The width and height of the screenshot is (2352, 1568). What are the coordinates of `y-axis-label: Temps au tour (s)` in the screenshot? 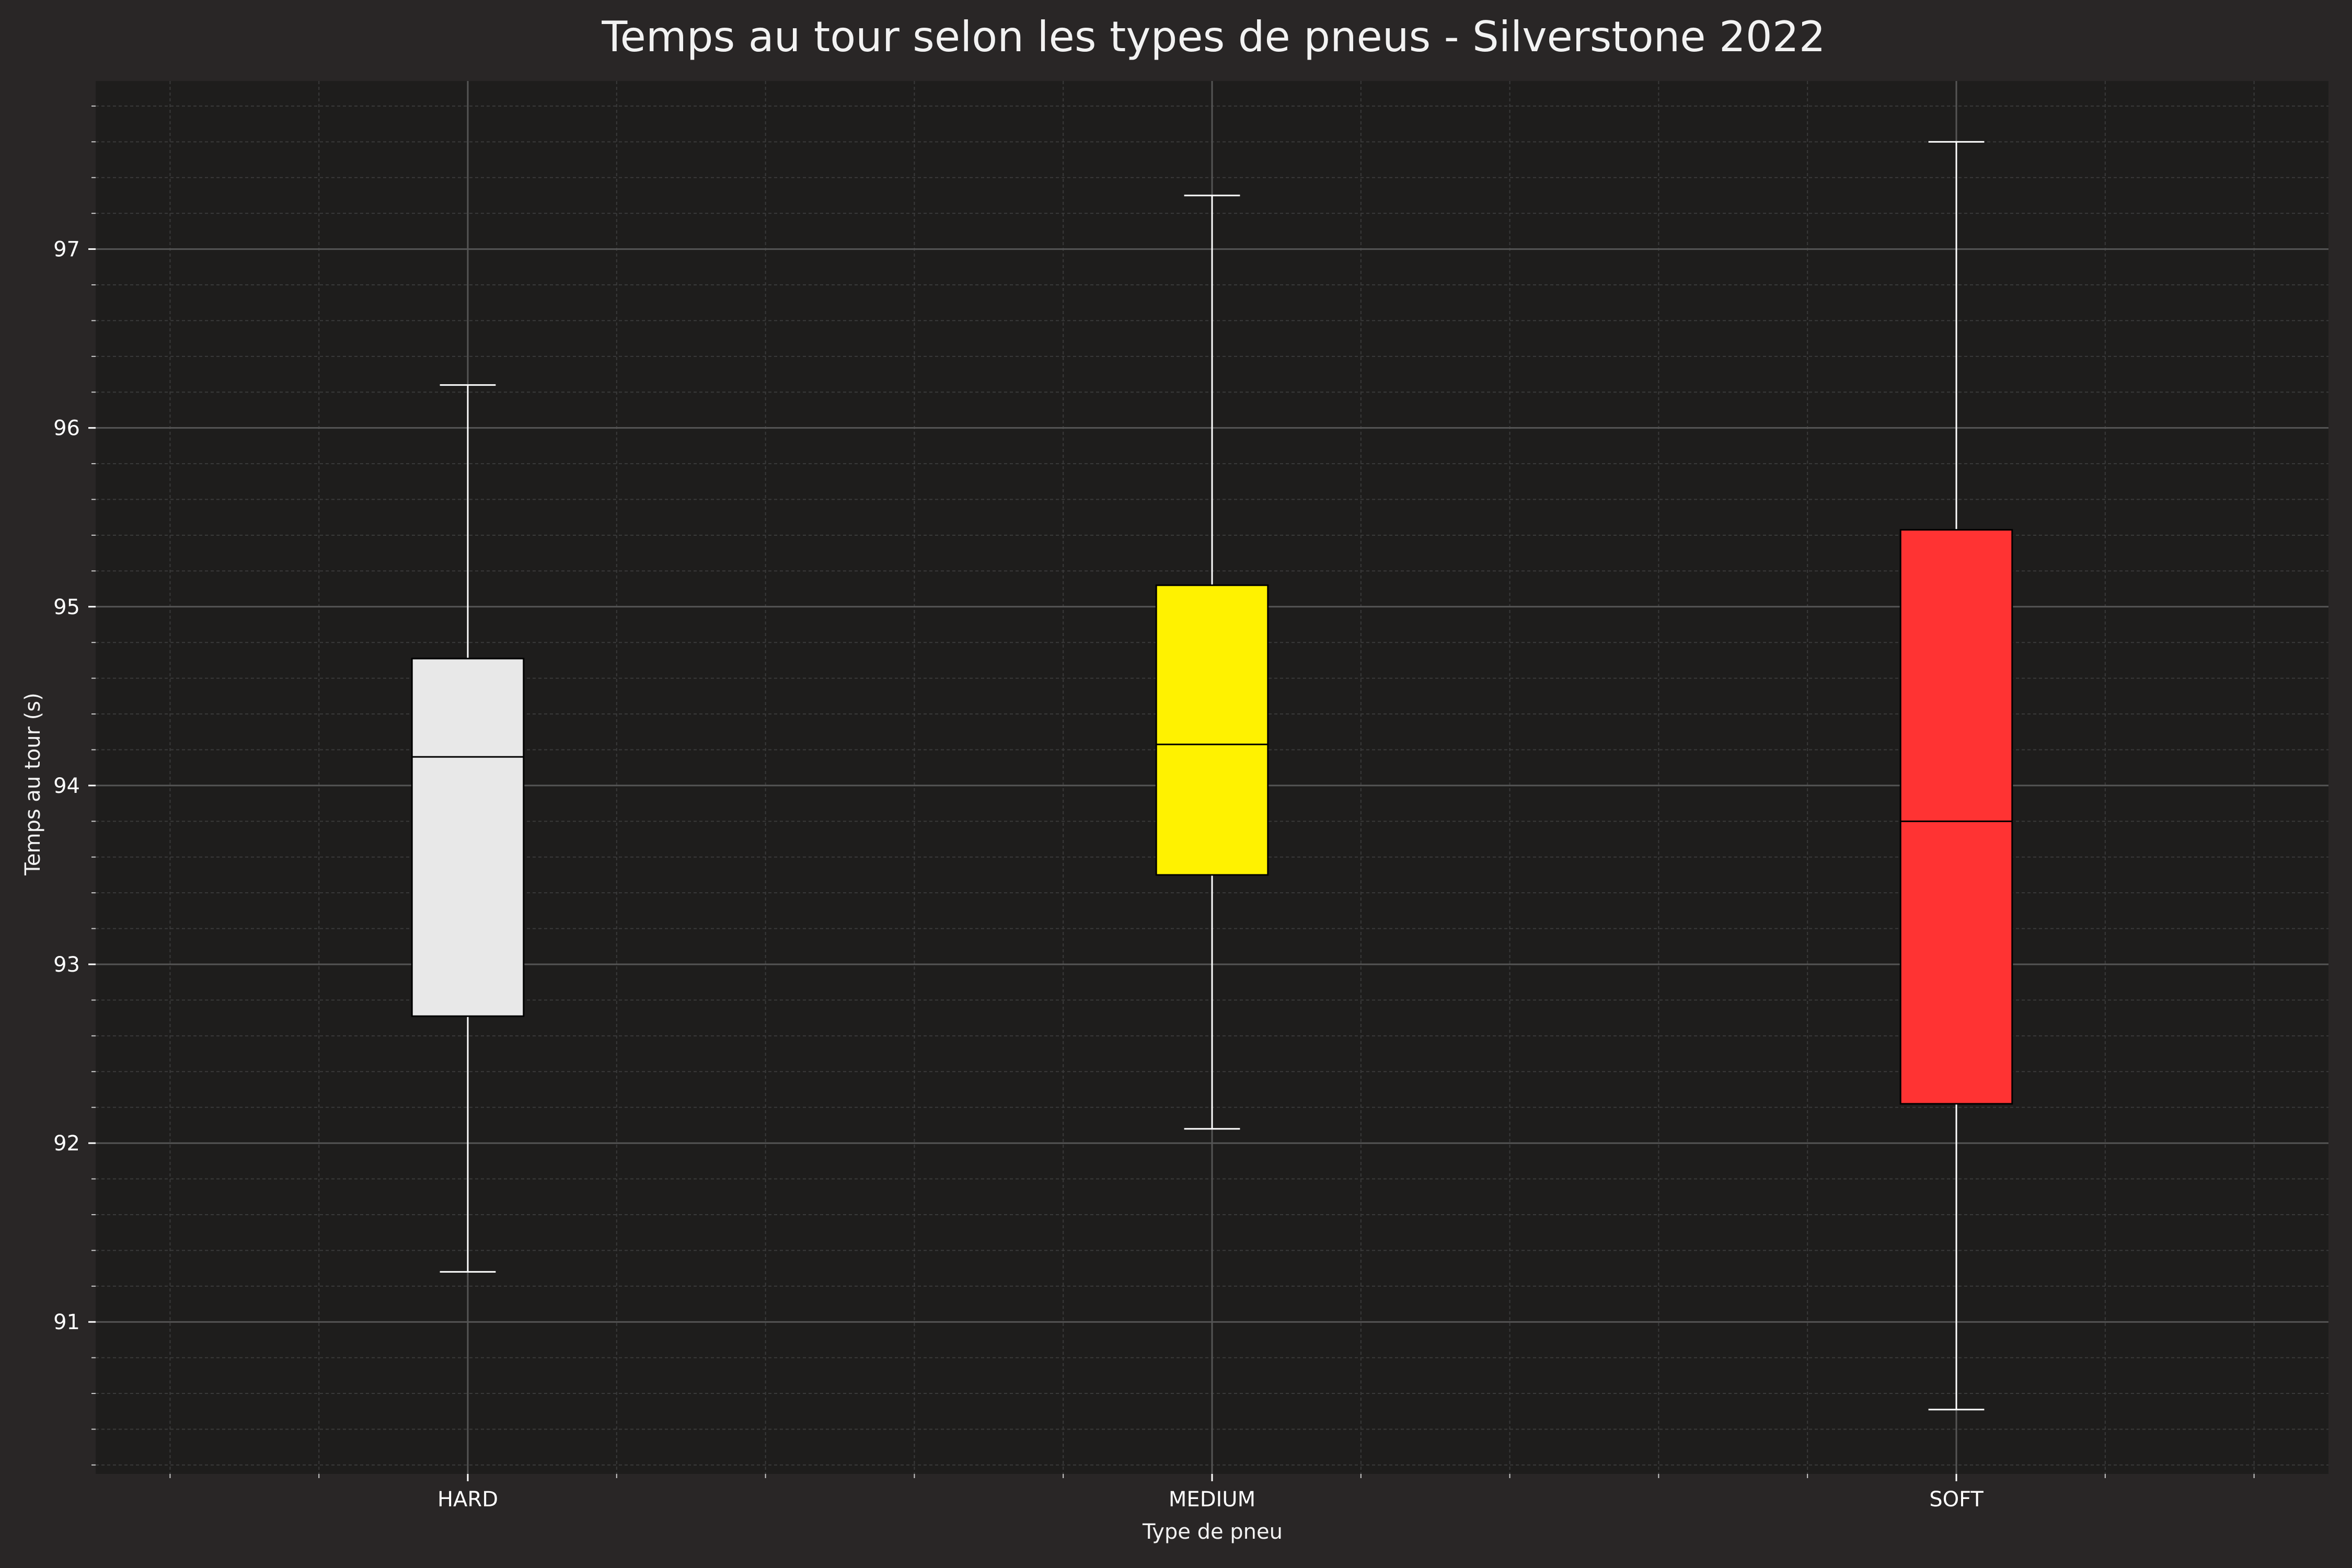 It's located at (33, 784).